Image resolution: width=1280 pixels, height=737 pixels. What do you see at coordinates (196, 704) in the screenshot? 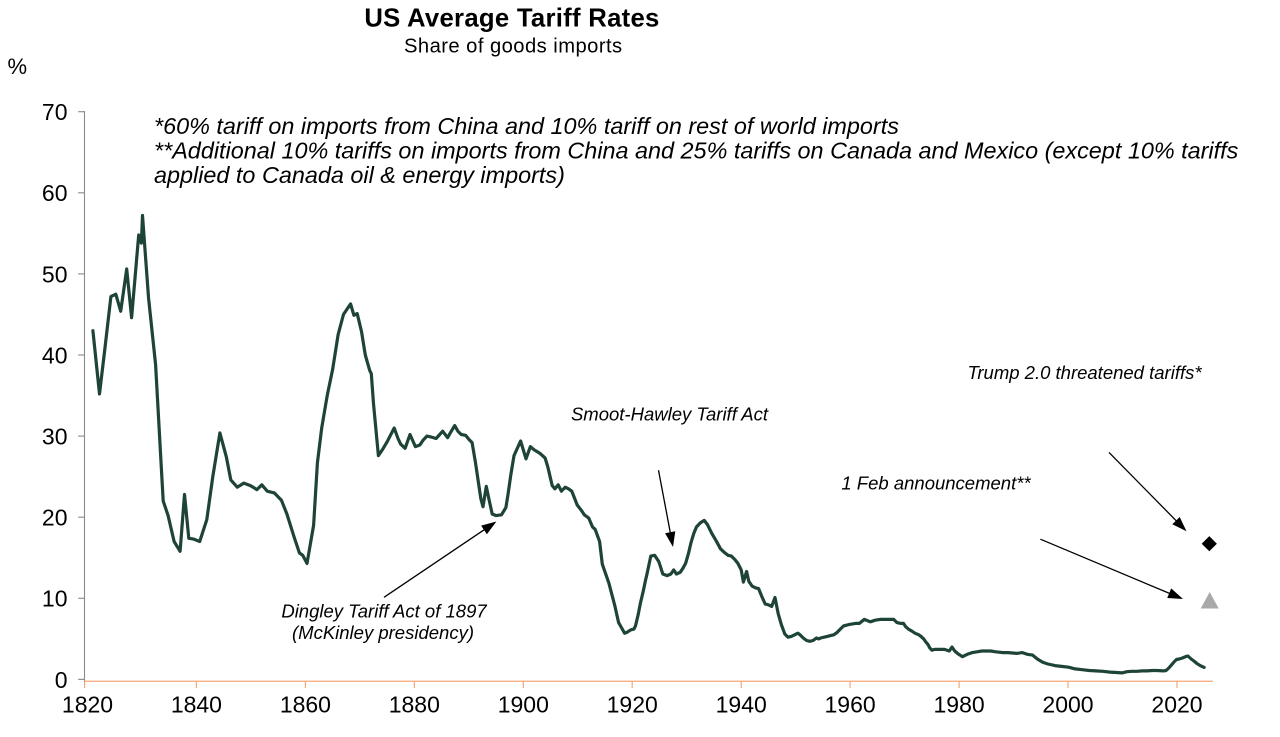
I see `svg-text: 1840` at bounding box center [196, 704].